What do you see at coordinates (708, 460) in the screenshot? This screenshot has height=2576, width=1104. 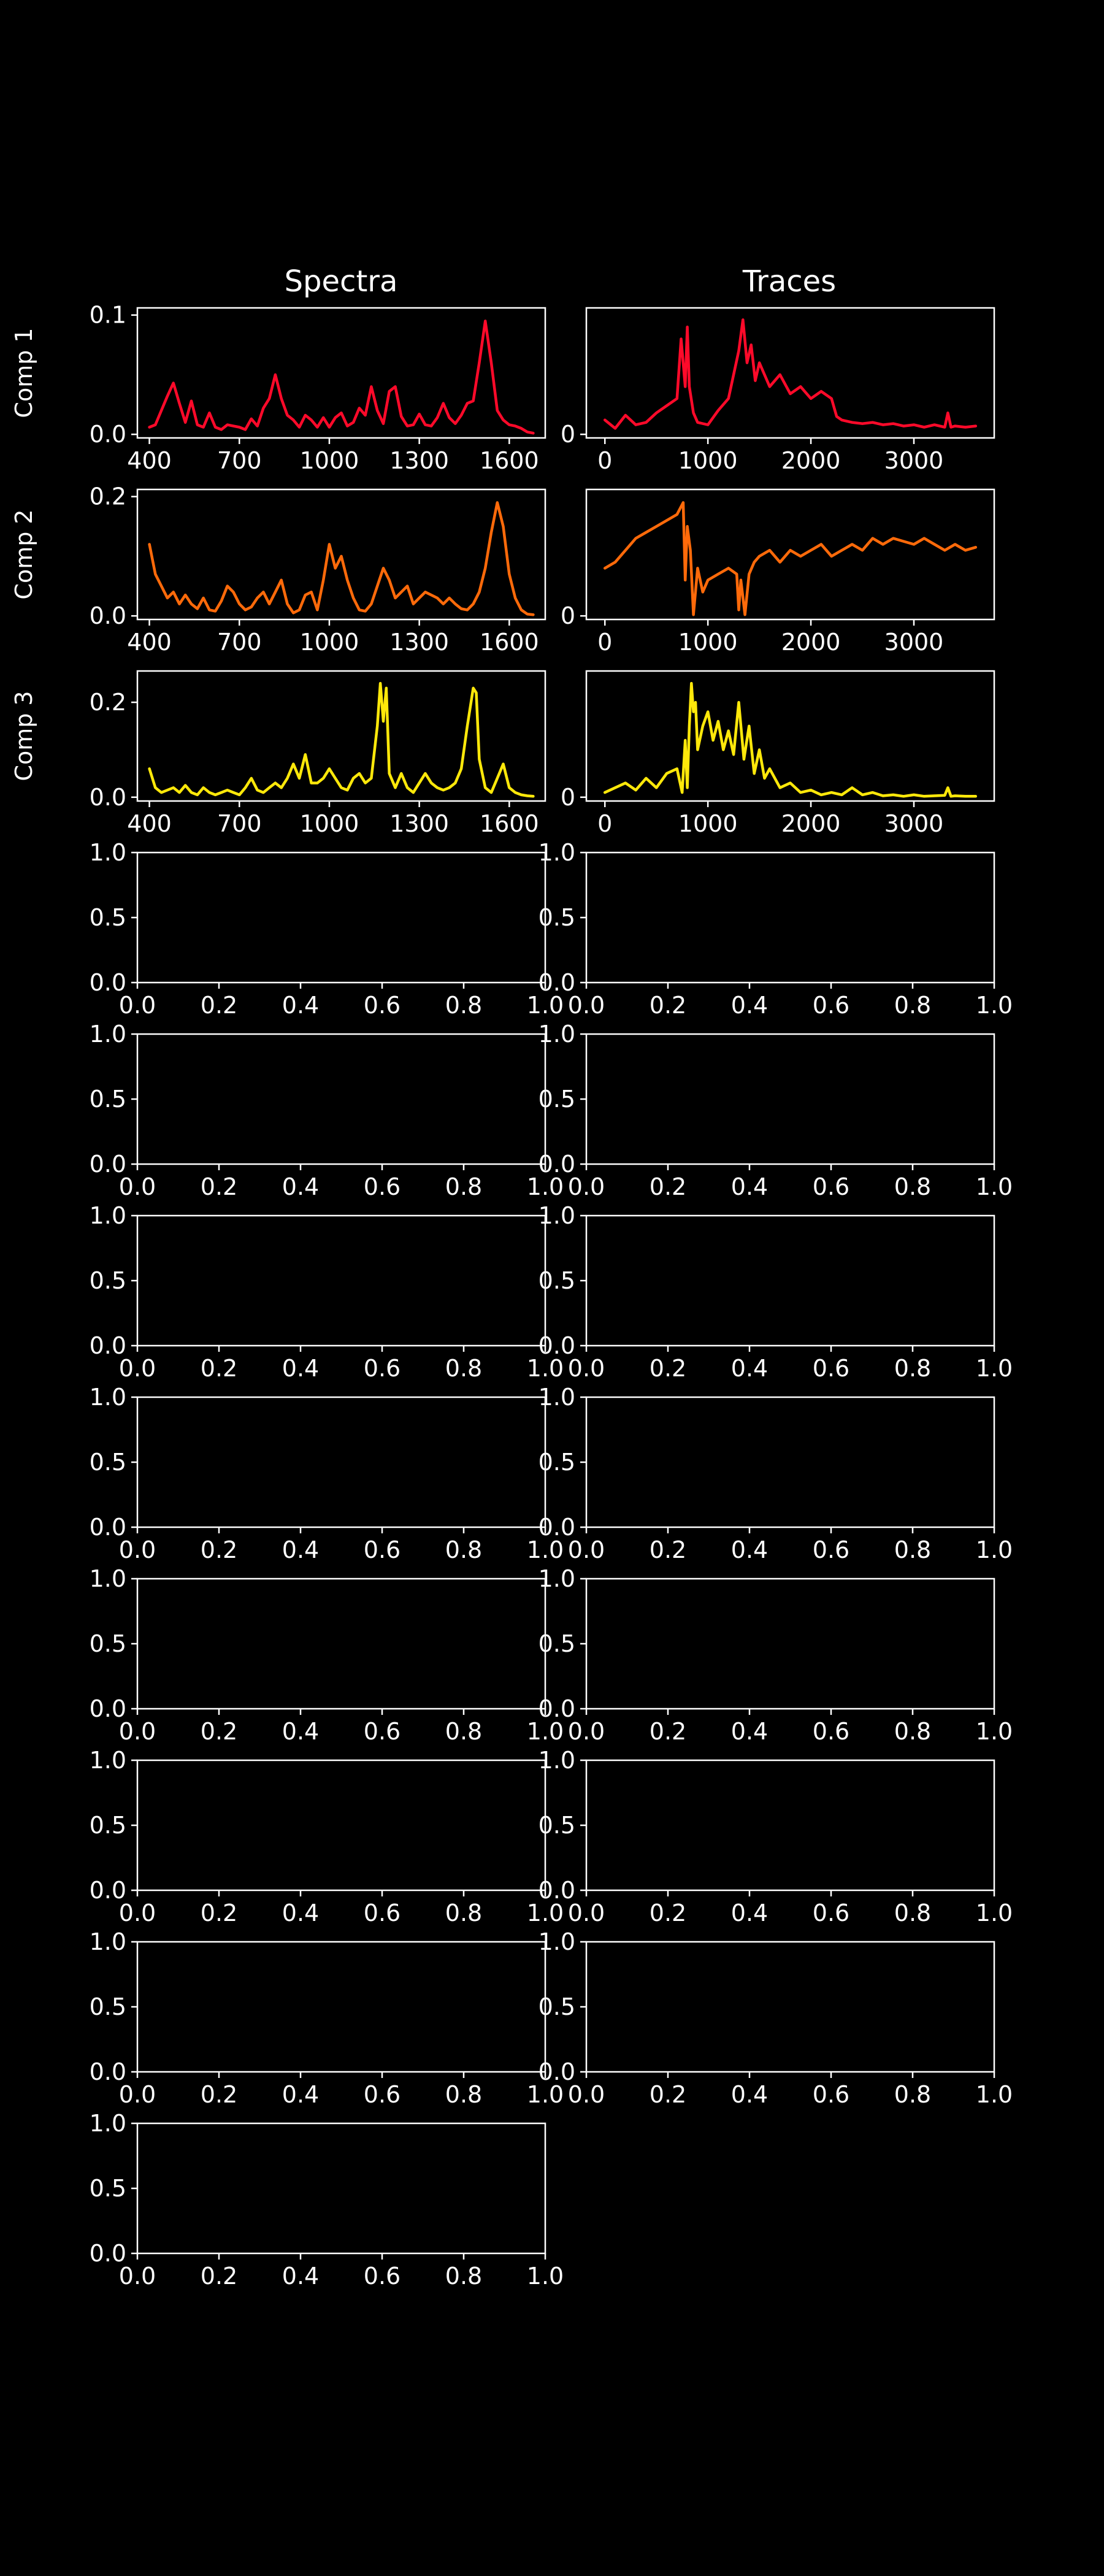 I see `x-tick-label: 1000` at bounding box center [708, 460].